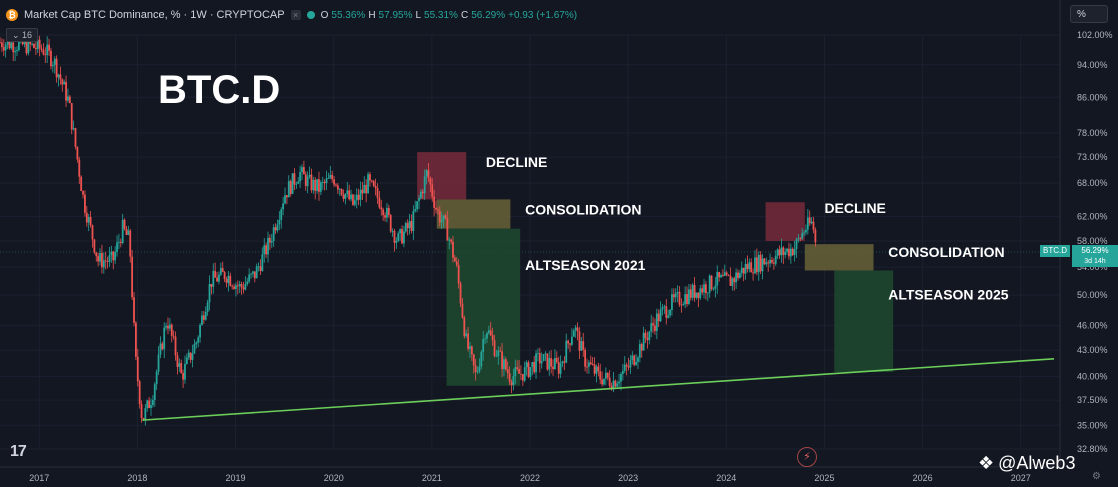 The image size is (1118, 487). I want to click on lightning-icon: ⚡, so click(807, 457).